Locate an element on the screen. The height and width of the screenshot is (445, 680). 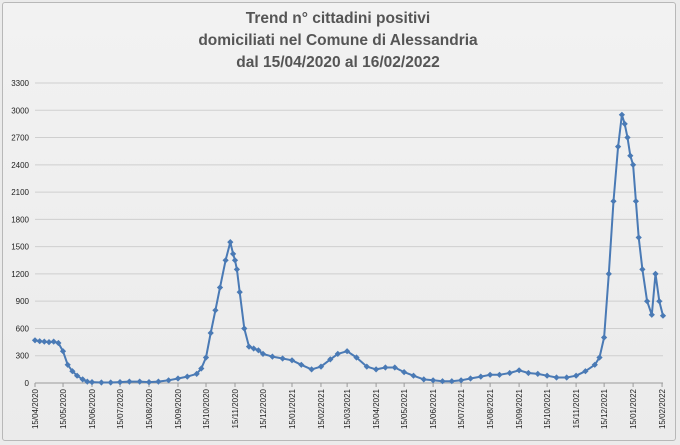
y-tick-label: 1500 is located at coordinates (20, 247).